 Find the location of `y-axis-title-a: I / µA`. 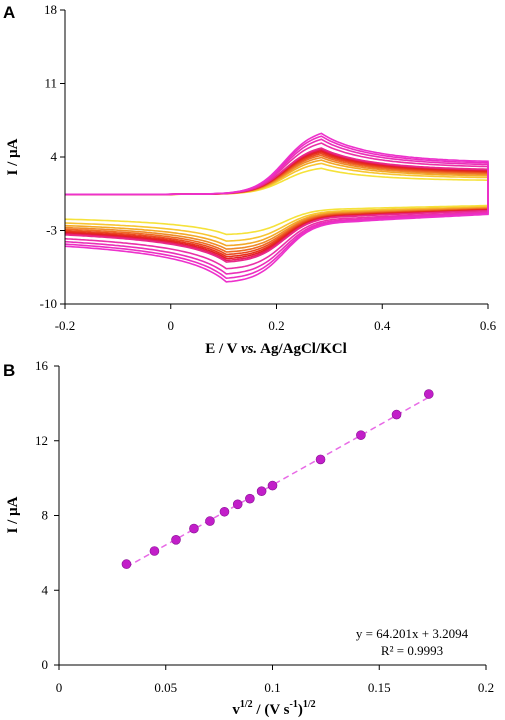

y-axis-title-a: I / µA is located at coordinates (13, 156).